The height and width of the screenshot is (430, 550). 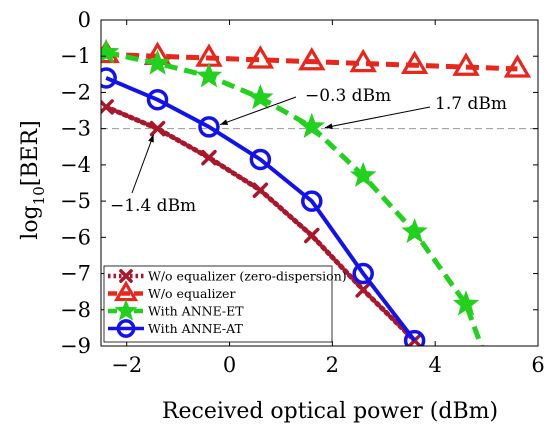 I want to click on legend-entry-2: With ANNE-ET, so click(x=176, y=309).